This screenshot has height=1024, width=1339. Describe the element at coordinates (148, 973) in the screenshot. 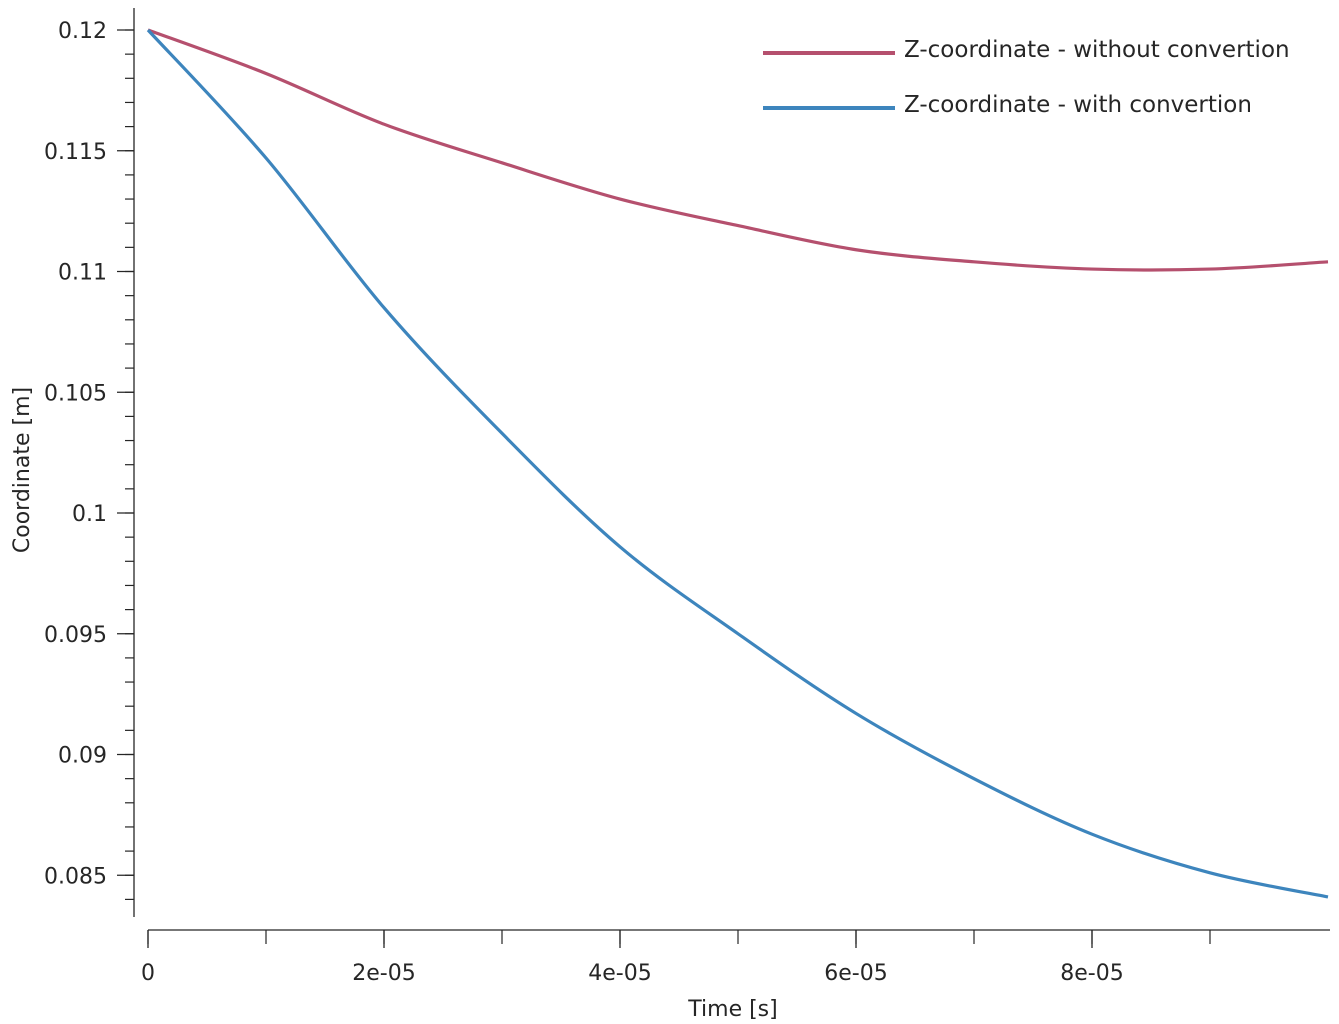

I see `x-tick-label: 0` at that location.